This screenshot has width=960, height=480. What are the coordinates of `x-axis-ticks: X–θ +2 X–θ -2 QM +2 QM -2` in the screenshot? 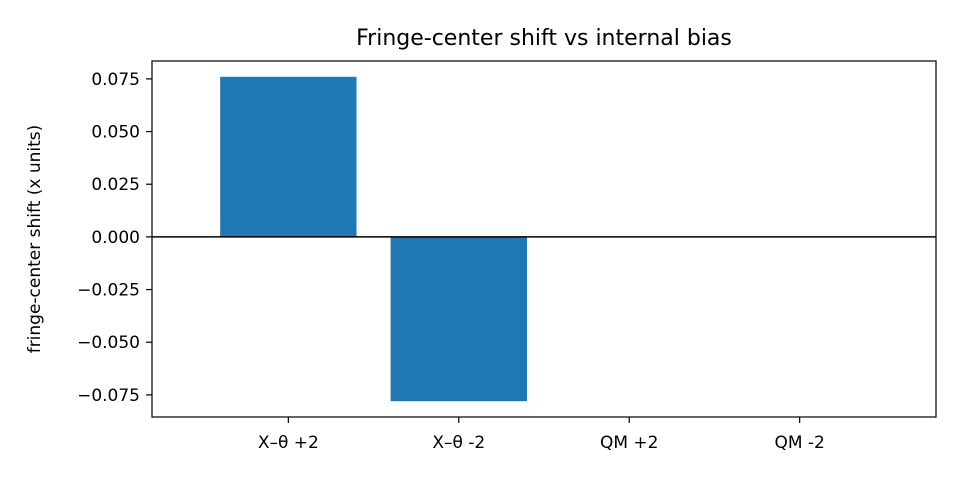 It's located at (541, 435).